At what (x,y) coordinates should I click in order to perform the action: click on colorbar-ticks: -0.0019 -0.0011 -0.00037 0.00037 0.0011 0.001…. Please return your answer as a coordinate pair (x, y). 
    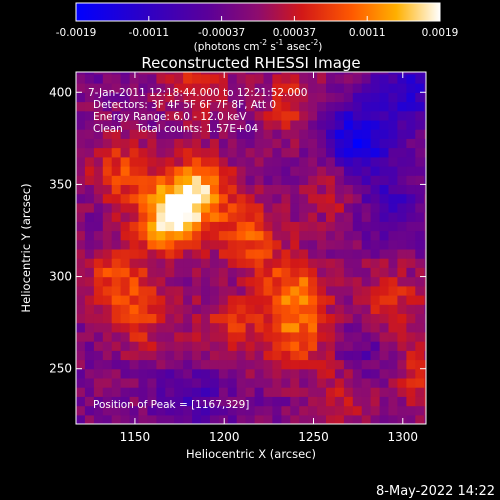
    Looking at the image, I should click on (257, 27).